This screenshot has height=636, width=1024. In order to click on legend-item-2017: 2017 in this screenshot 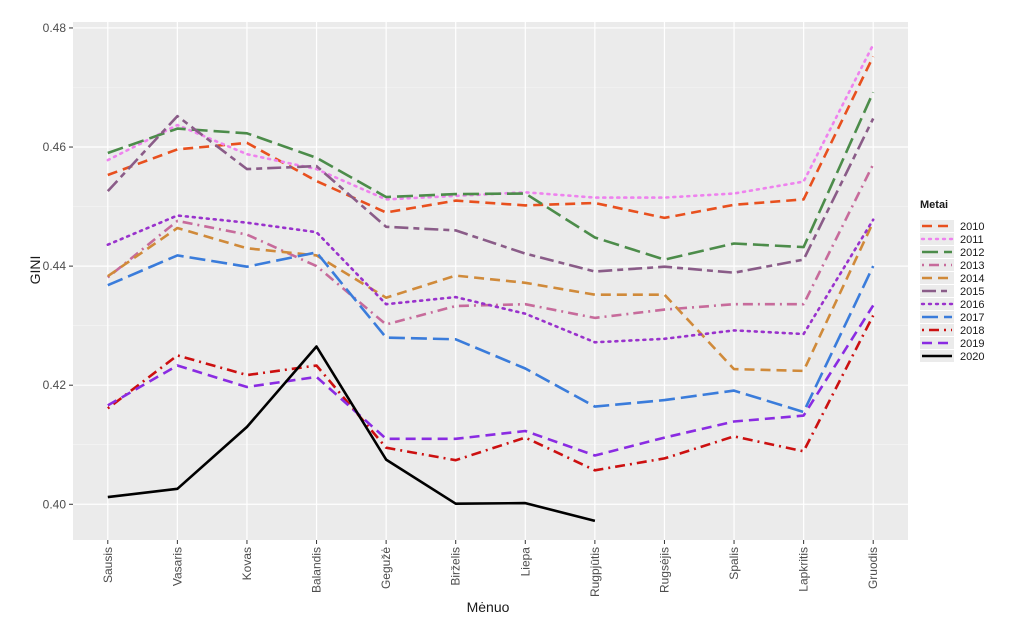, I will do `click(952, 317)`.